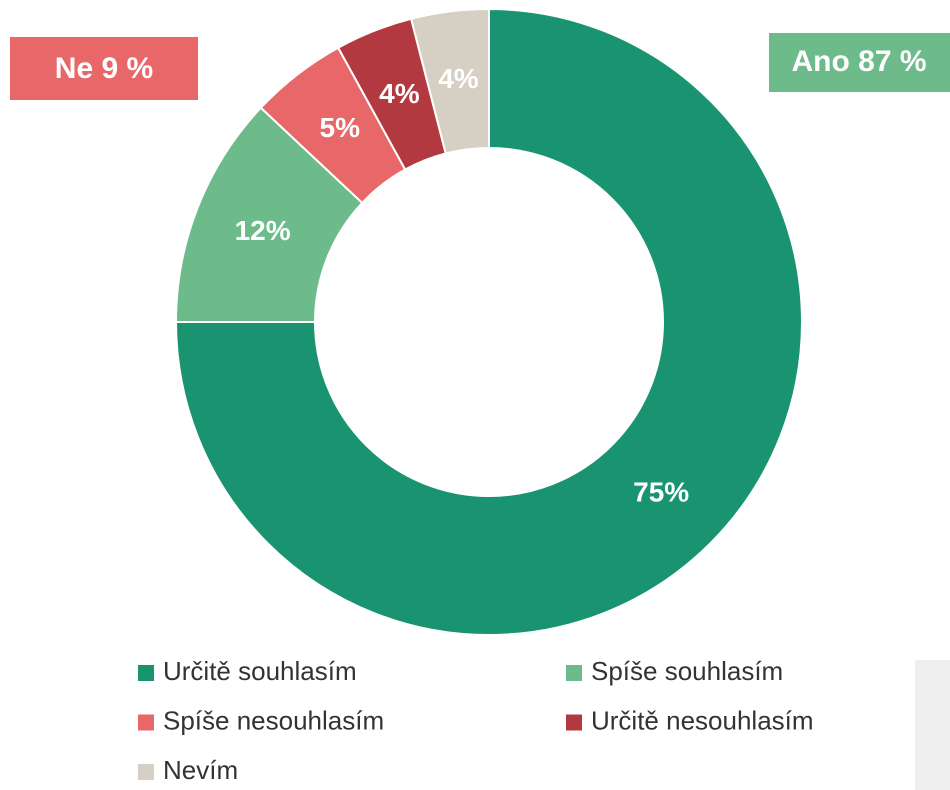  I want to click on legend-label: Nevím, so click(200, 770).